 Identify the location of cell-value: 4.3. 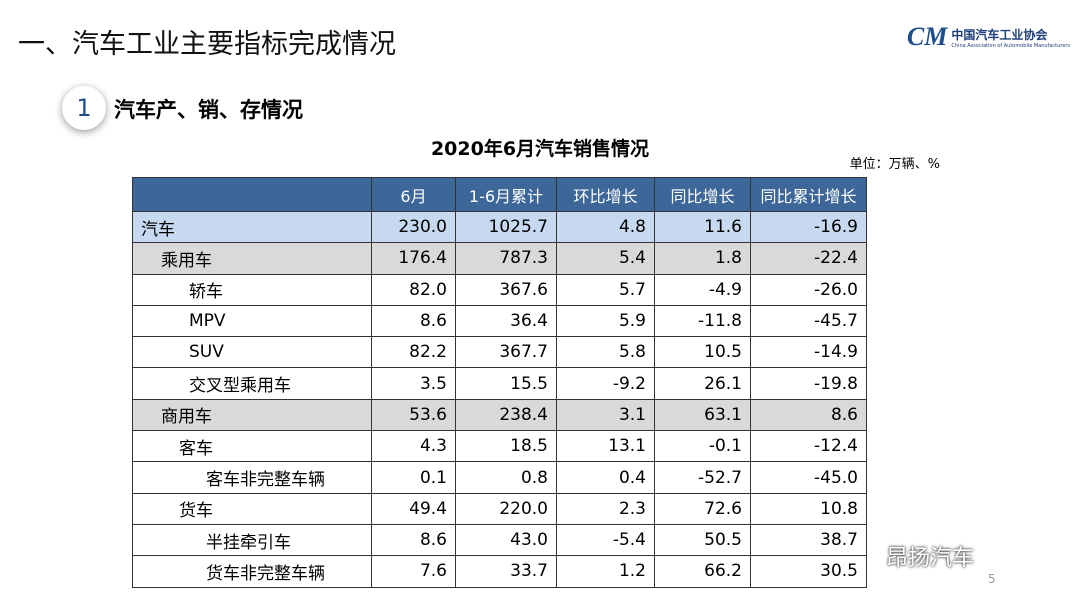
(413, 446).